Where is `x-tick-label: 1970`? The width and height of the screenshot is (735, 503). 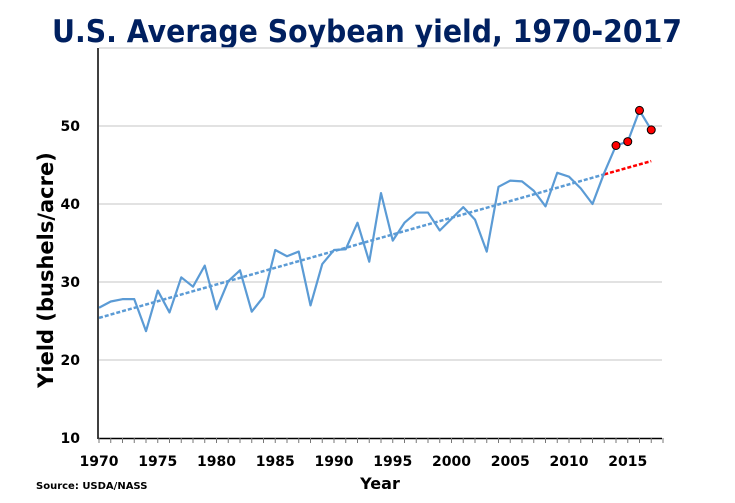 x-tick-label: 1970 is located at coordinates (99, 462).